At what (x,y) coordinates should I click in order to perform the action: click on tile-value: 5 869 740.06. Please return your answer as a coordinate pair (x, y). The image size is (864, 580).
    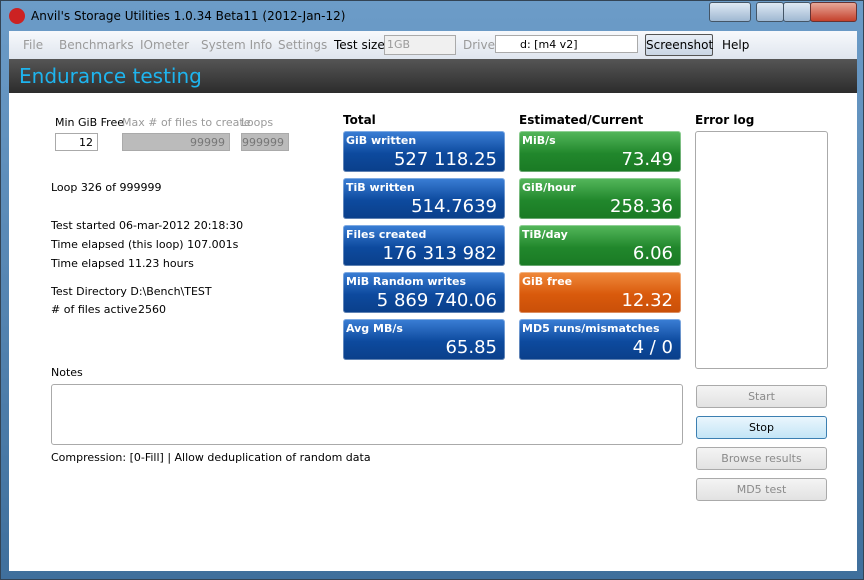
    Looking at the image, I should click on (436, 300).